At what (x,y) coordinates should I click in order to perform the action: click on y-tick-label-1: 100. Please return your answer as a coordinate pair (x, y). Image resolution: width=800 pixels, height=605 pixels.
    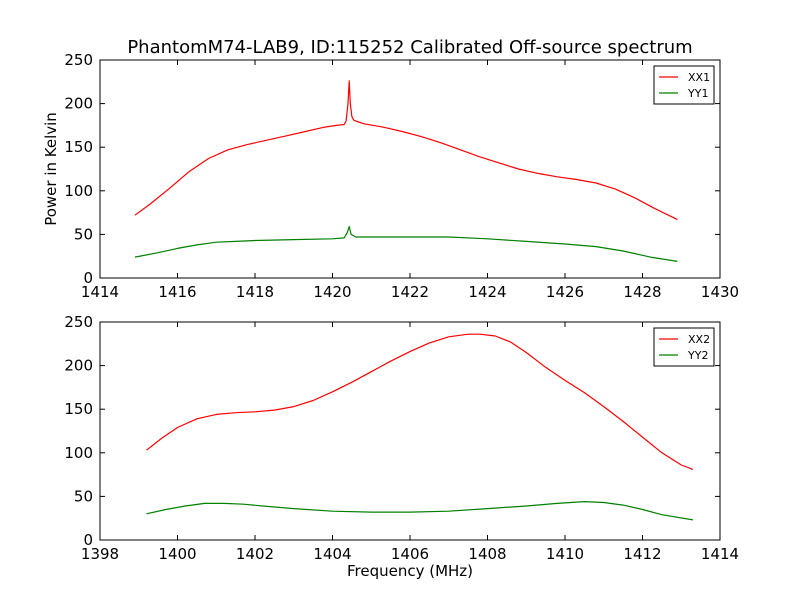
    Looking at the image, I should click on (78, 191).